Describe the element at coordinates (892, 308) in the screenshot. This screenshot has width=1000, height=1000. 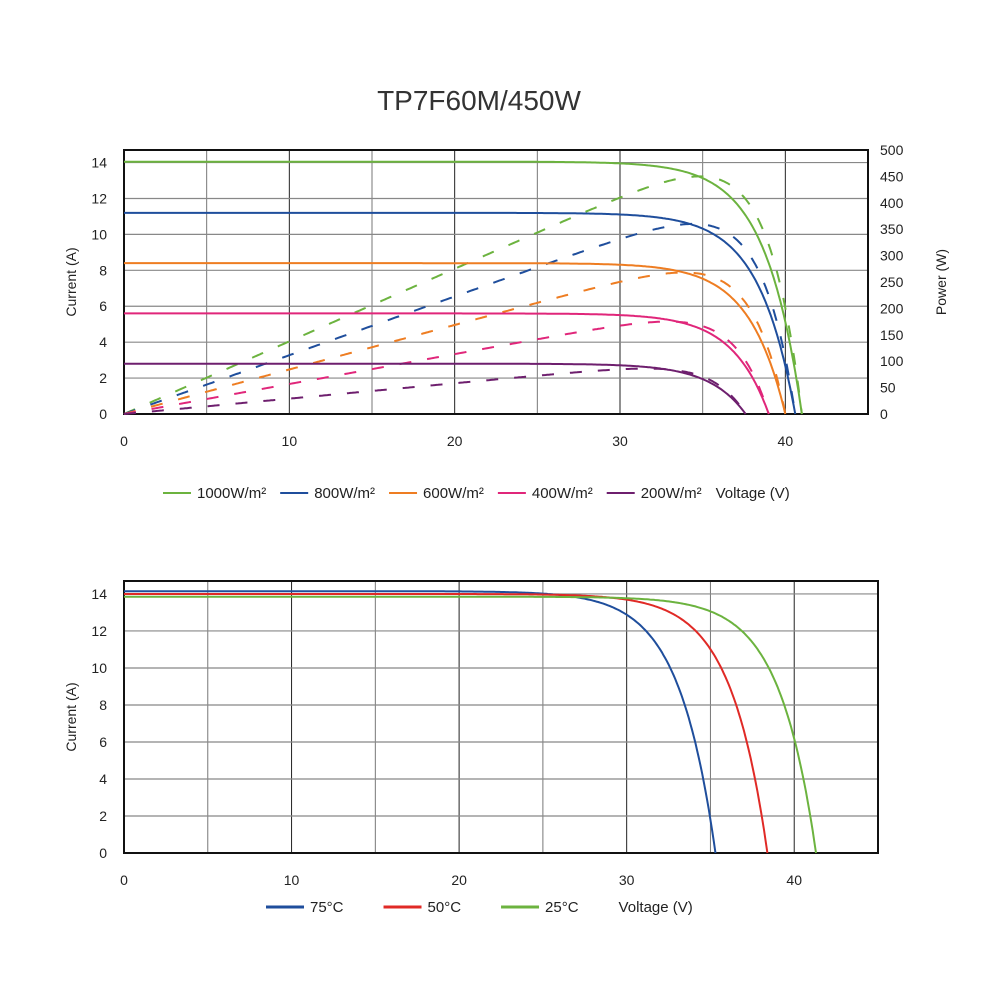
I see `y2-tick-label: 200` at that location.